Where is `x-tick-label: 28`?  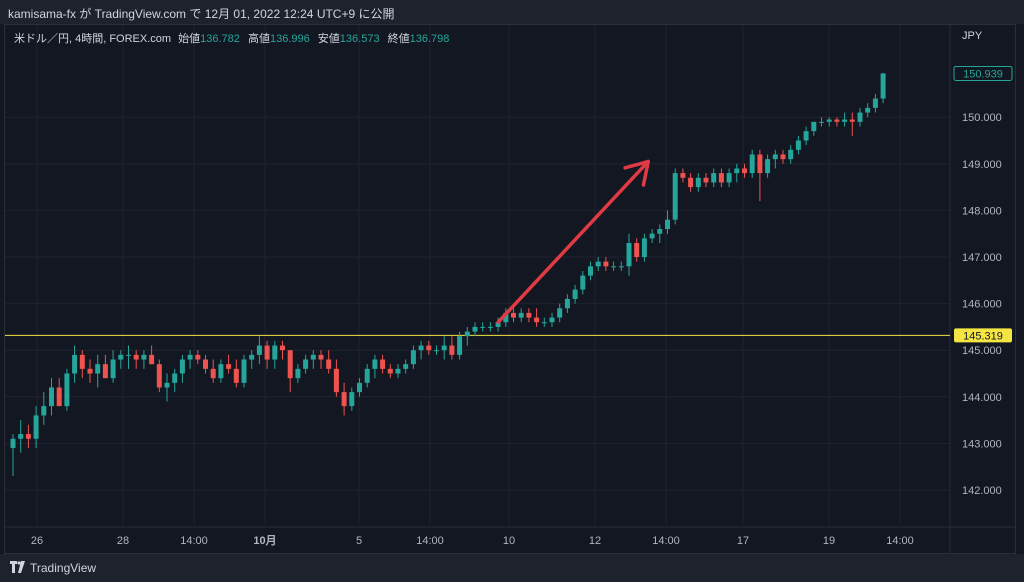
x-tick-label: 28 is located at coordinates (123, 541).